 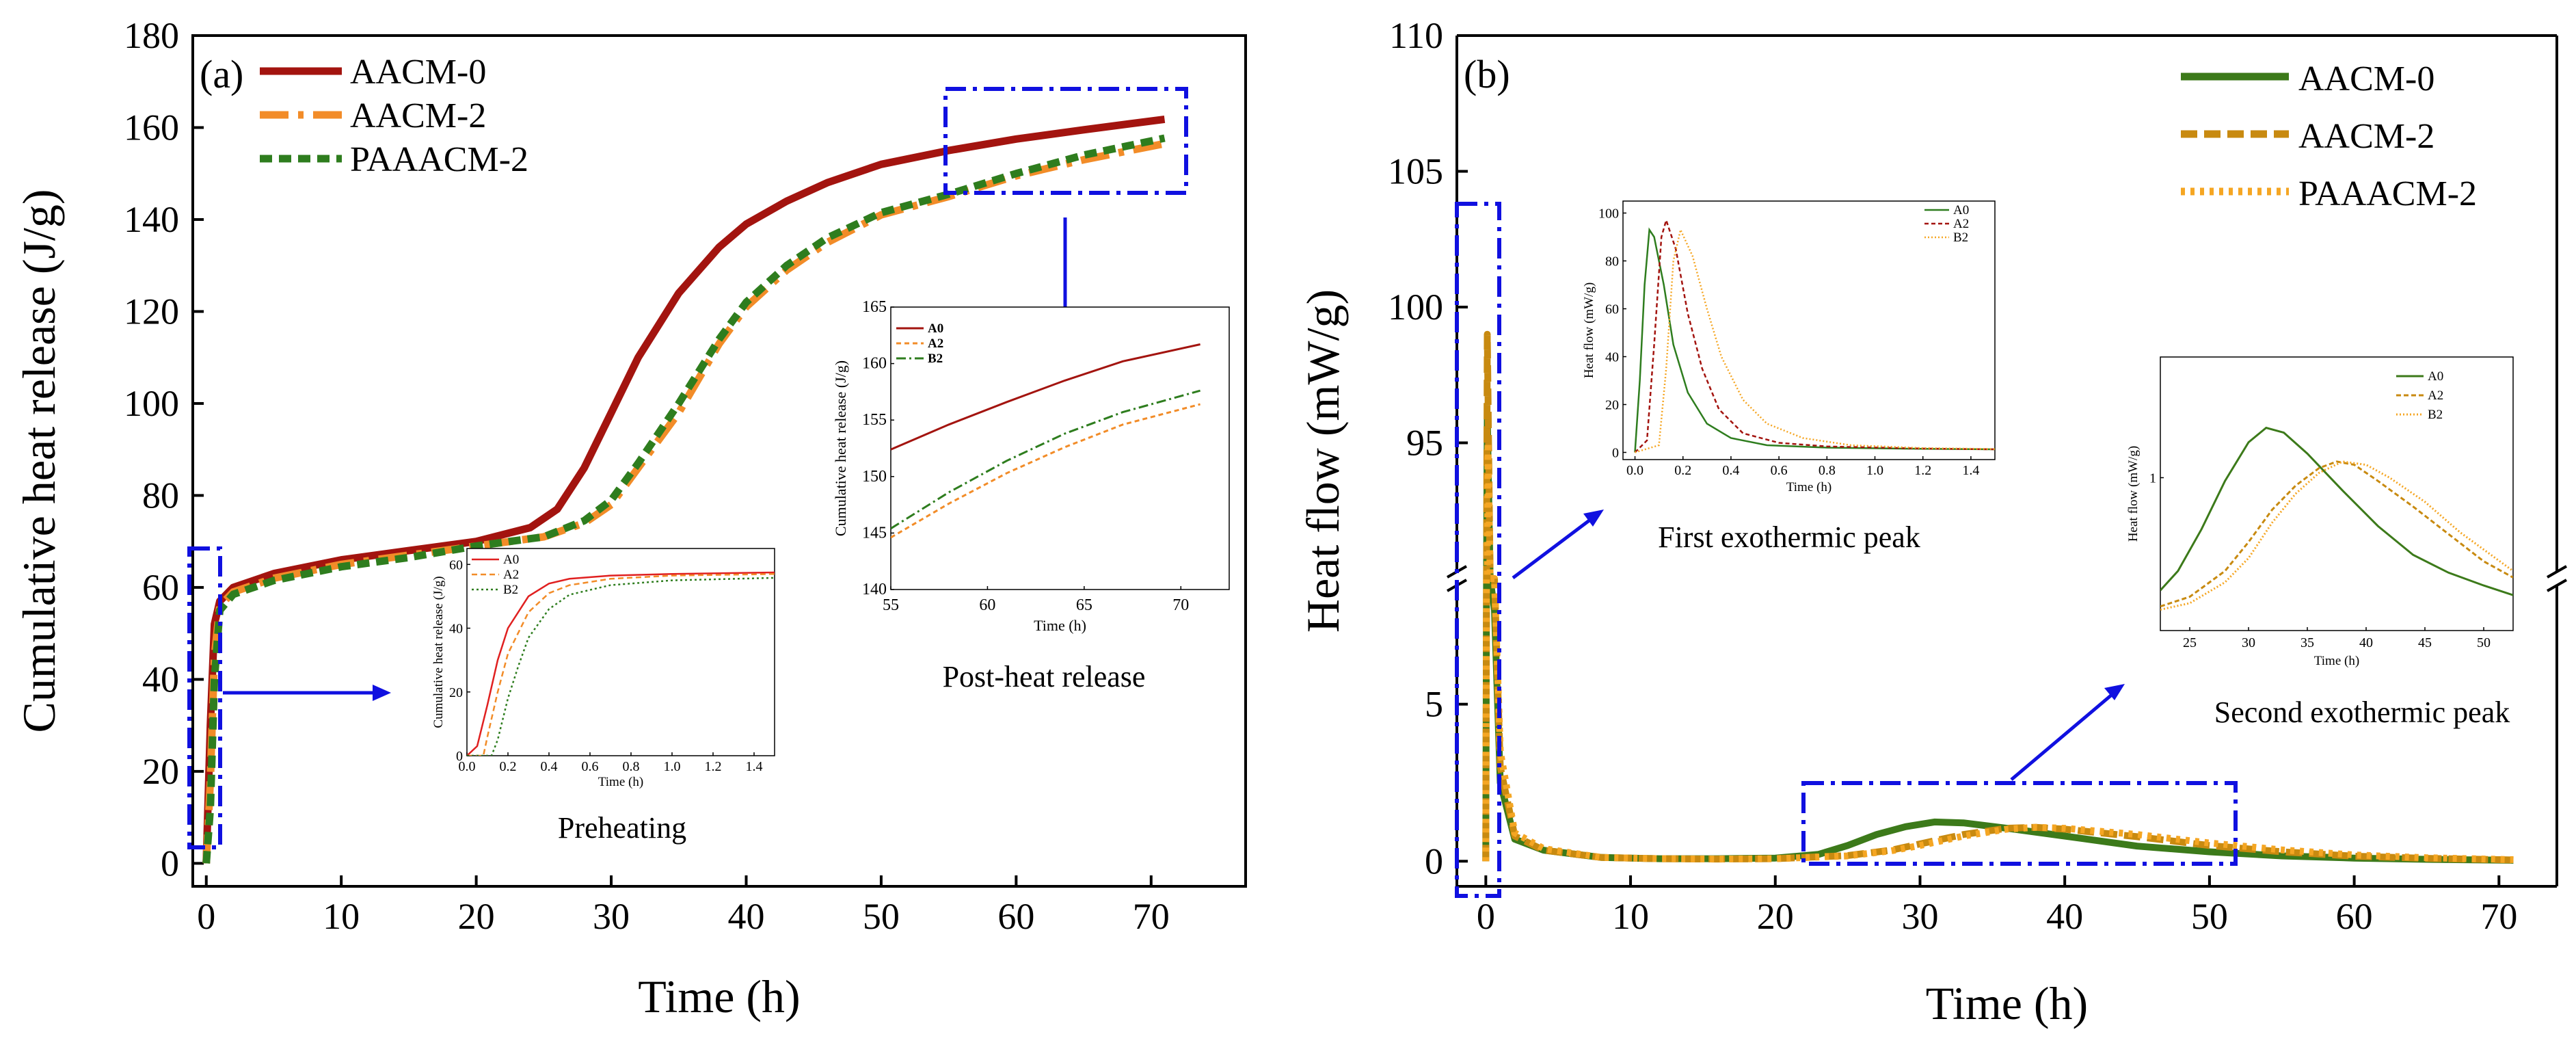 What do you see at coordinates (160, 771) in the screenshot?
I see `y-tick-label: 20` at bounding box center [160, 771].